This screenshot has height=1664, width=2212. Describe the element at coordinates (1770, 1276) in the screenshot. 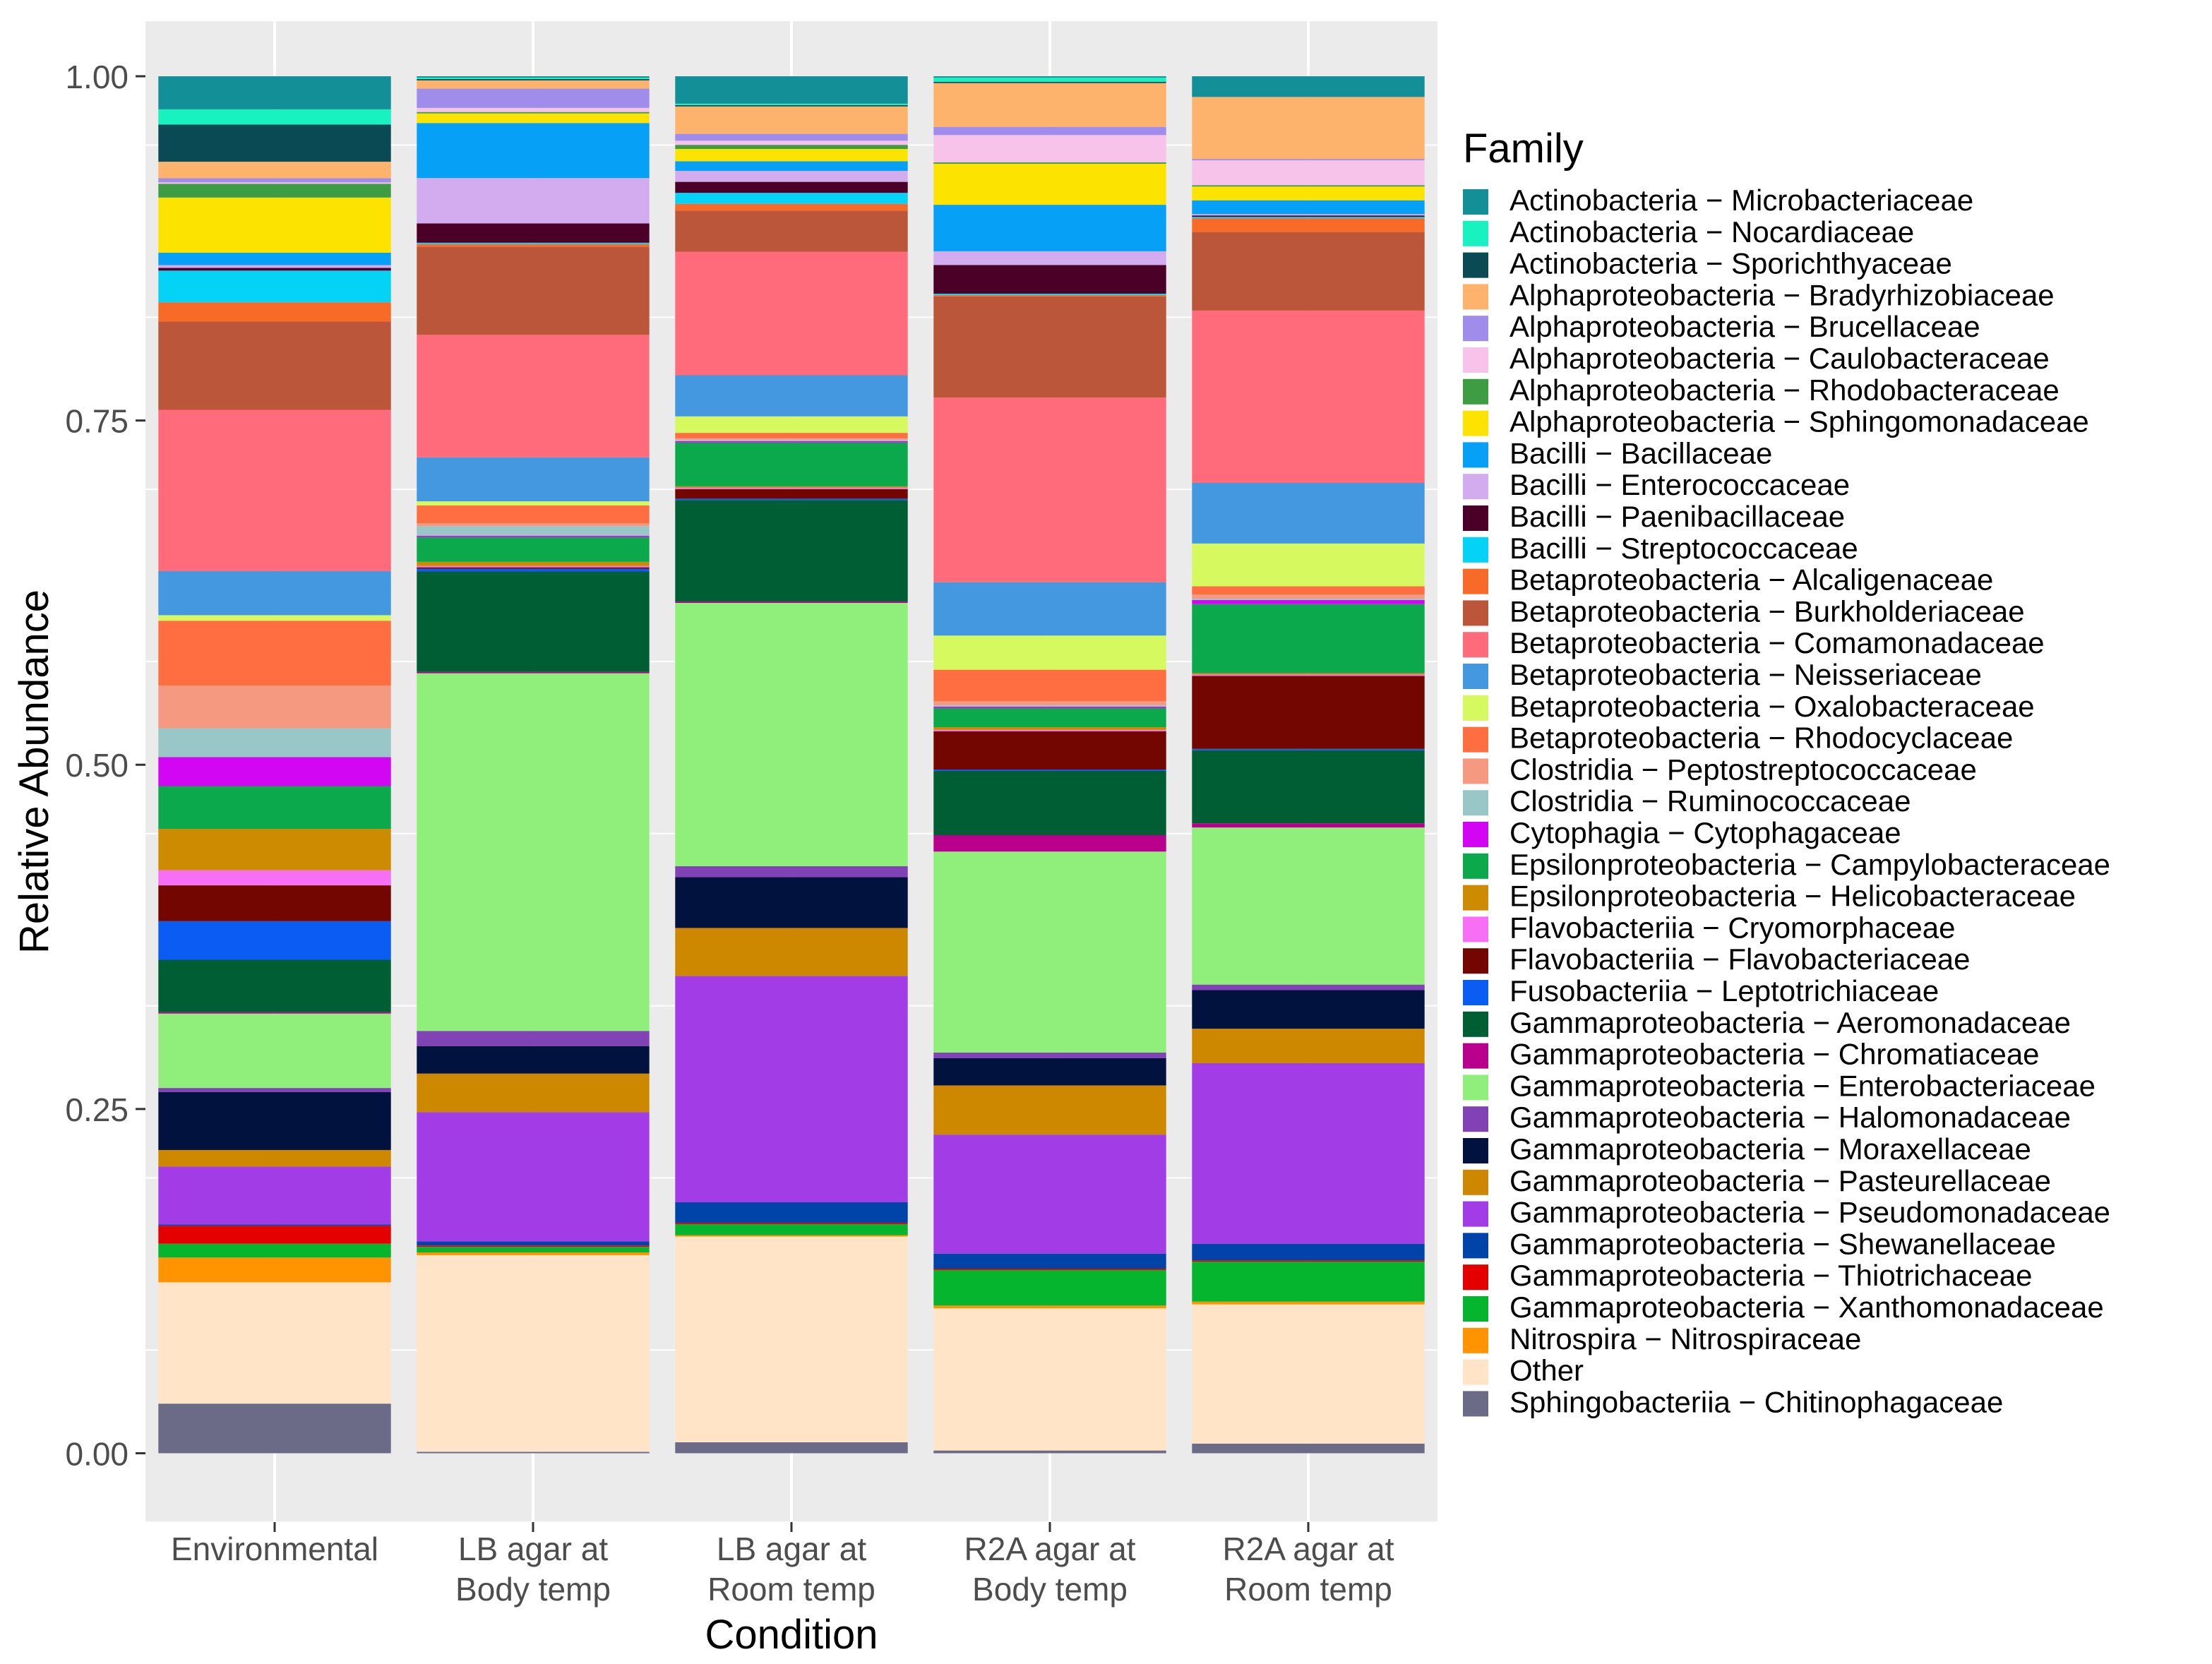

I see `legend-label: Gammaproteobacteria − Thiotrichaceae` at that location.